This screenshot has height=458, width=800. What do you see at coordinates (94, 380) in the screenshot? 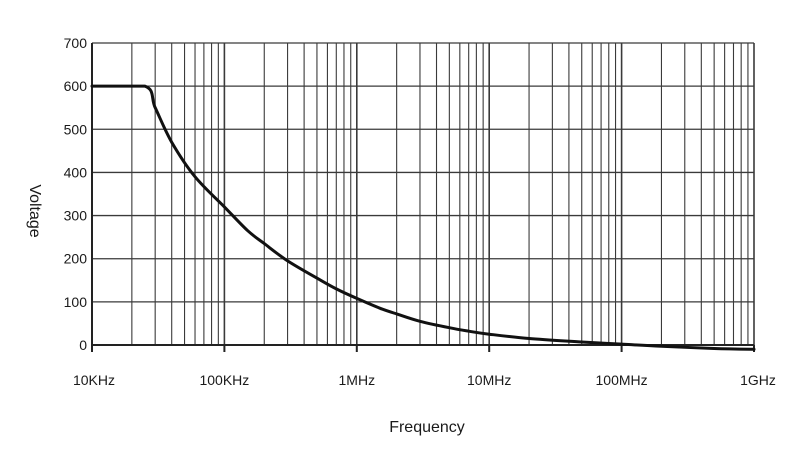
I see `x-tick-label: 10KHz` at bounding box center [94, 380].